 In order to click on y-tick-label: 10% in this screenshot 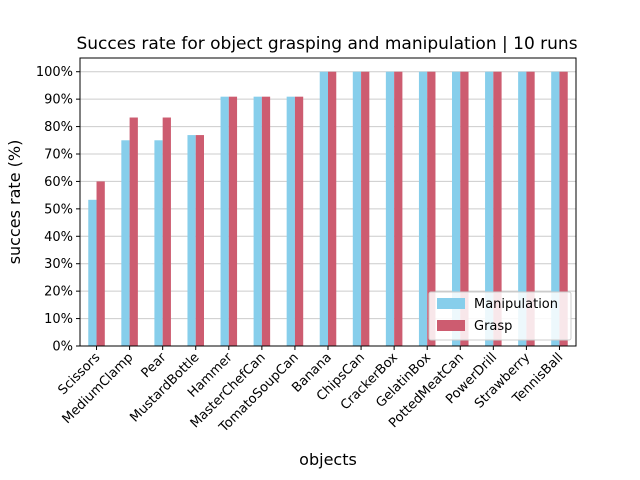, I will do `click(58, 319)`.